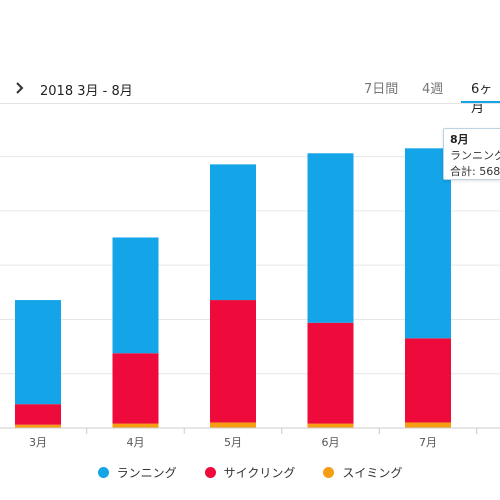 The image size is (500, 500). What do you see at coordinates (482, 99) in the screenshot?
I see `tab-6-months: 6ヶ月` at bounding box center [482, 99].